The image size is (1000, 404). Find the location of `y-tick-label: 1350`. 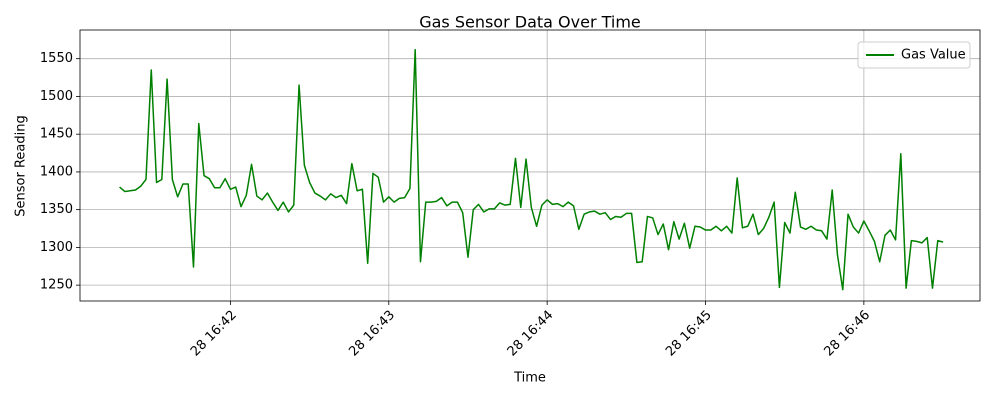

y-tick-label: 1350 is located at coordinates (56, 209).